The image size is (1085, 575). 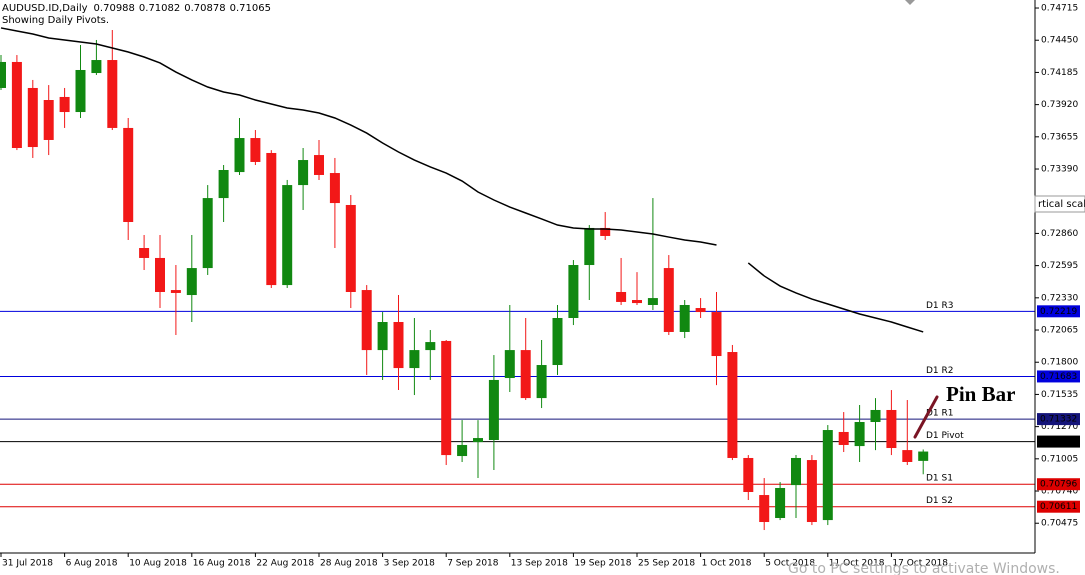 What do you see at coordinates (55, 20) in the screenshot?
I see `subtitle: Showing Daily Pivots.` at bounding box center [55, 20].